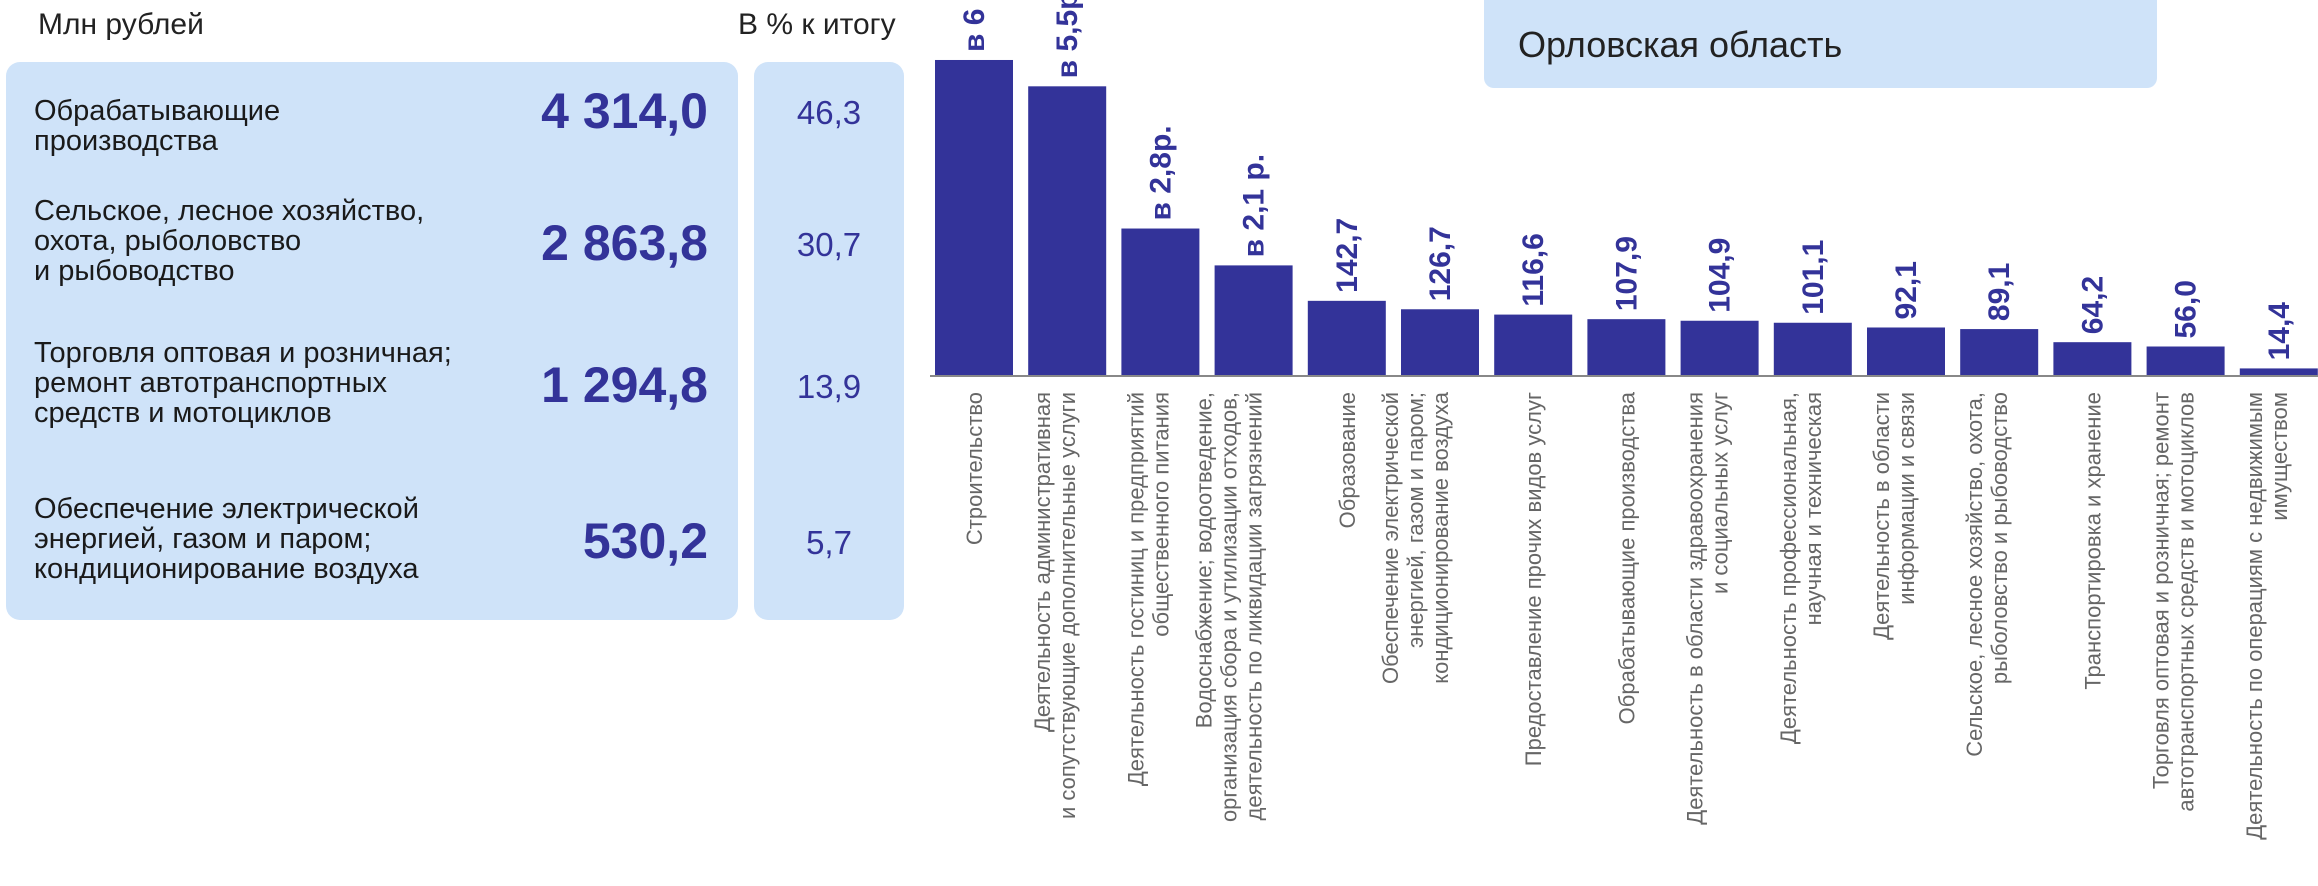  Describe the element at coordinates (1788, 568) in the screenshot. I see `category-label: Деятельность профессиональная,` at that location.